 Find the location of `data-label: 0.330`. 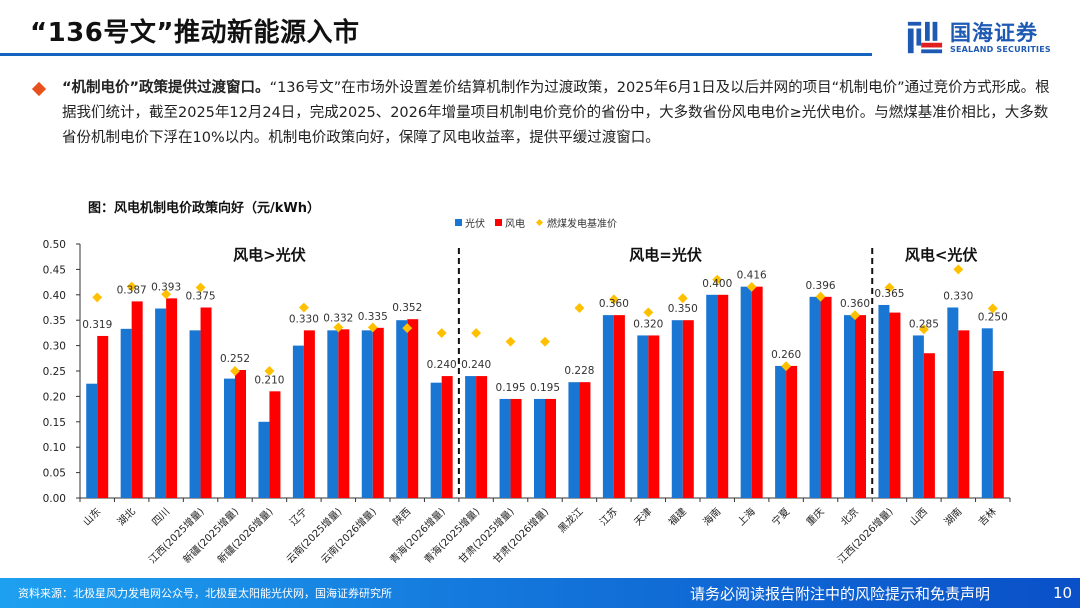

data-label: 0.330 is located at coordinates (958, 297).